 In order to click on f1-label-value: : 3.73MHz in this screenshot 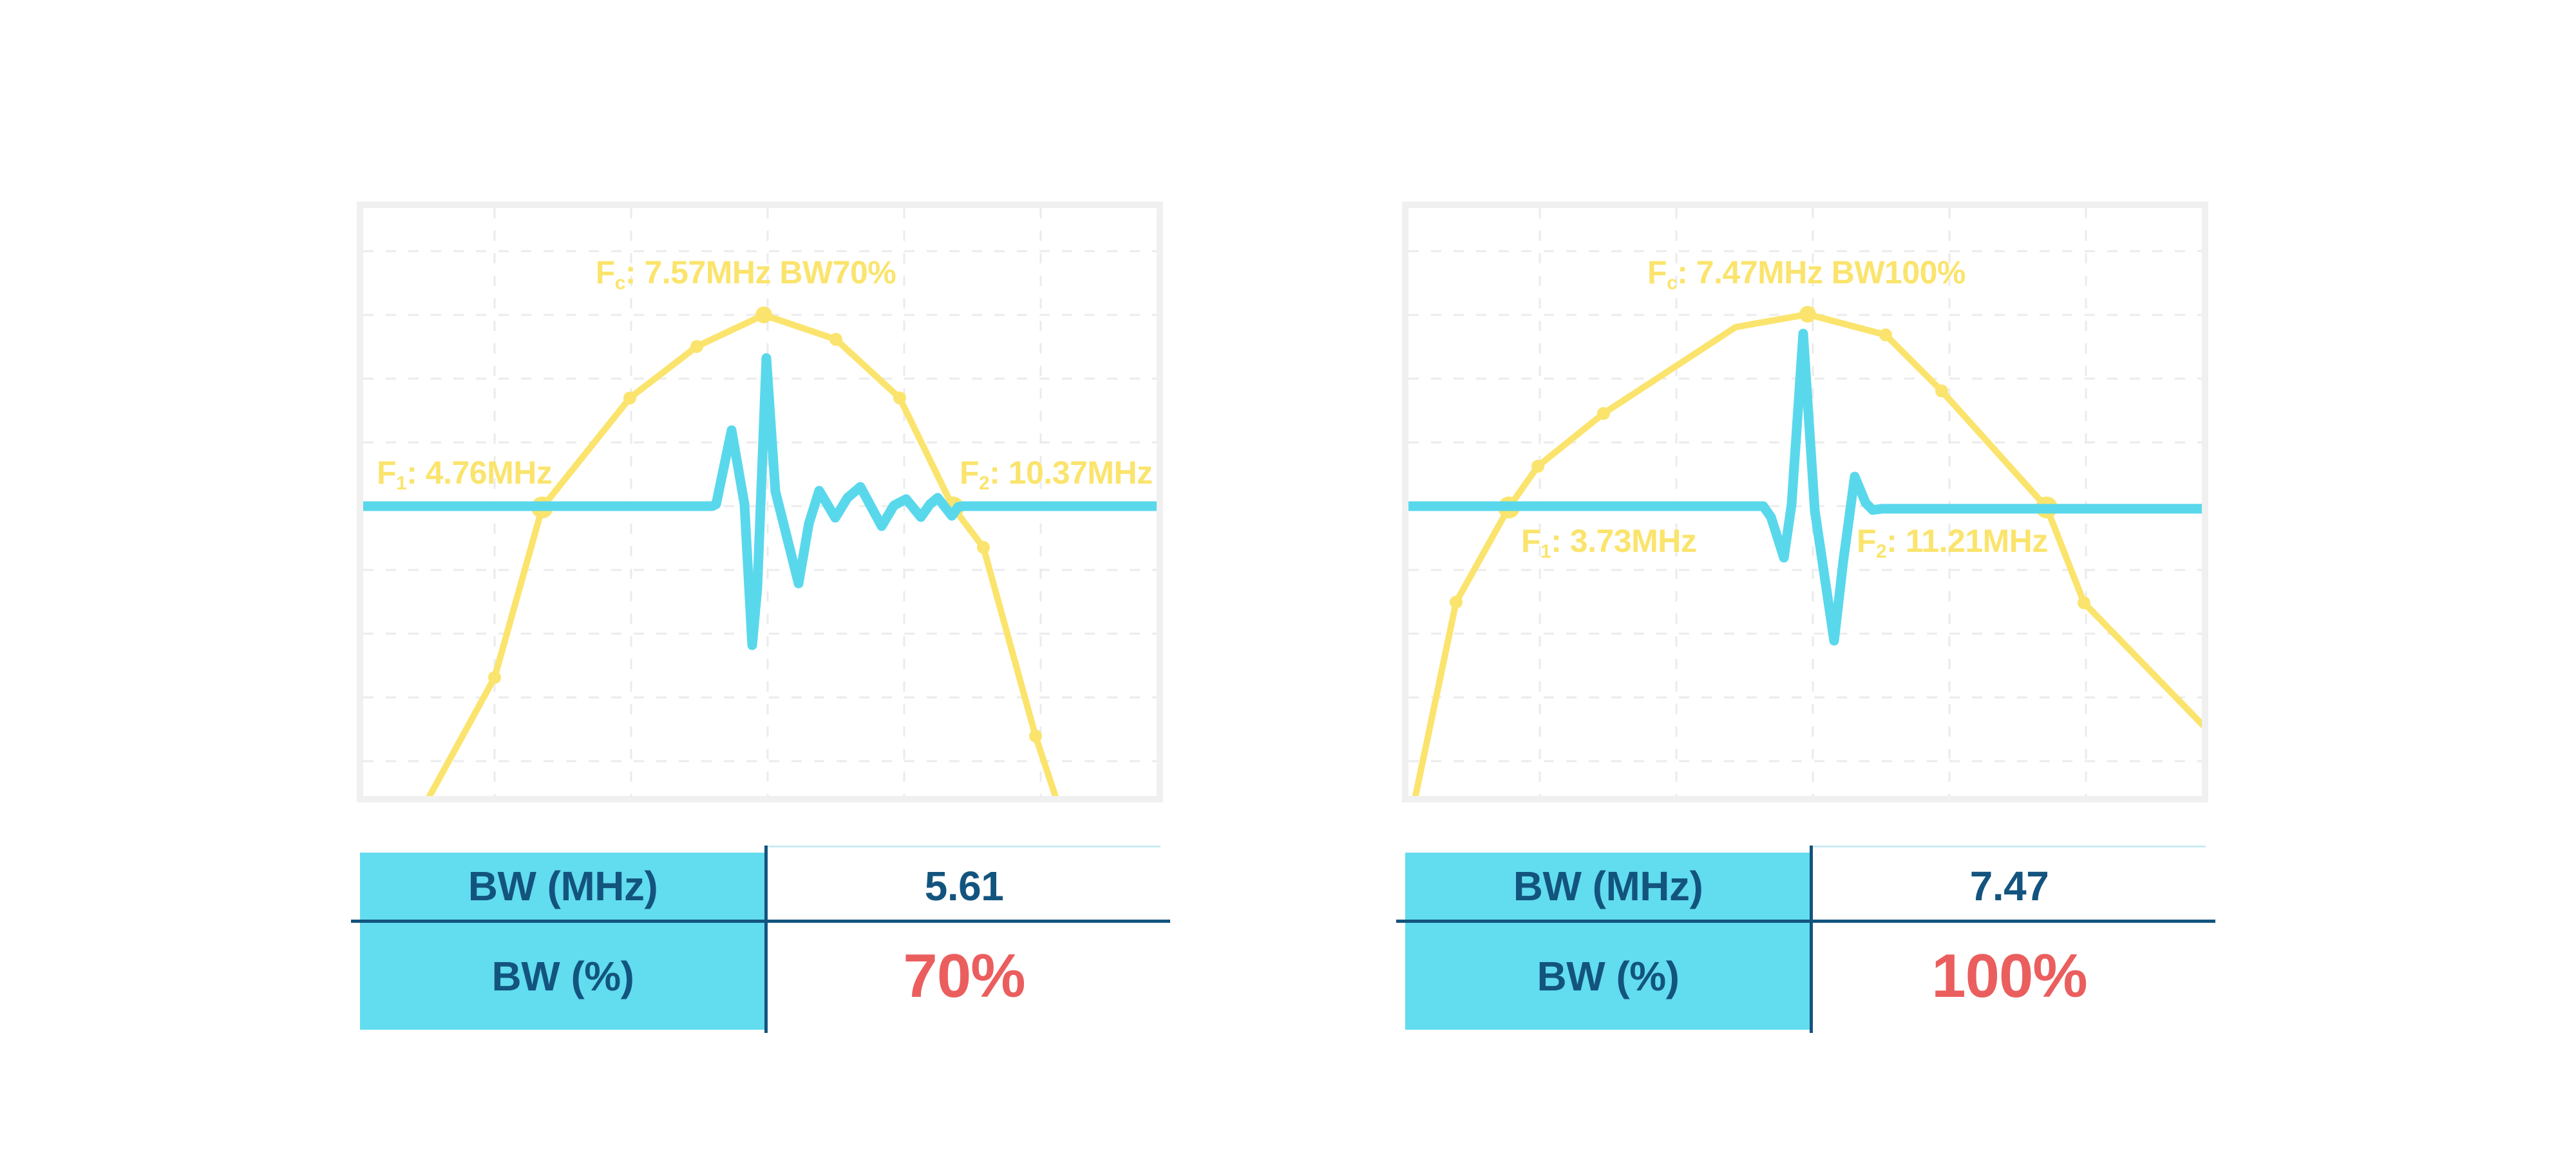, I will do `click(1624, 541)`.